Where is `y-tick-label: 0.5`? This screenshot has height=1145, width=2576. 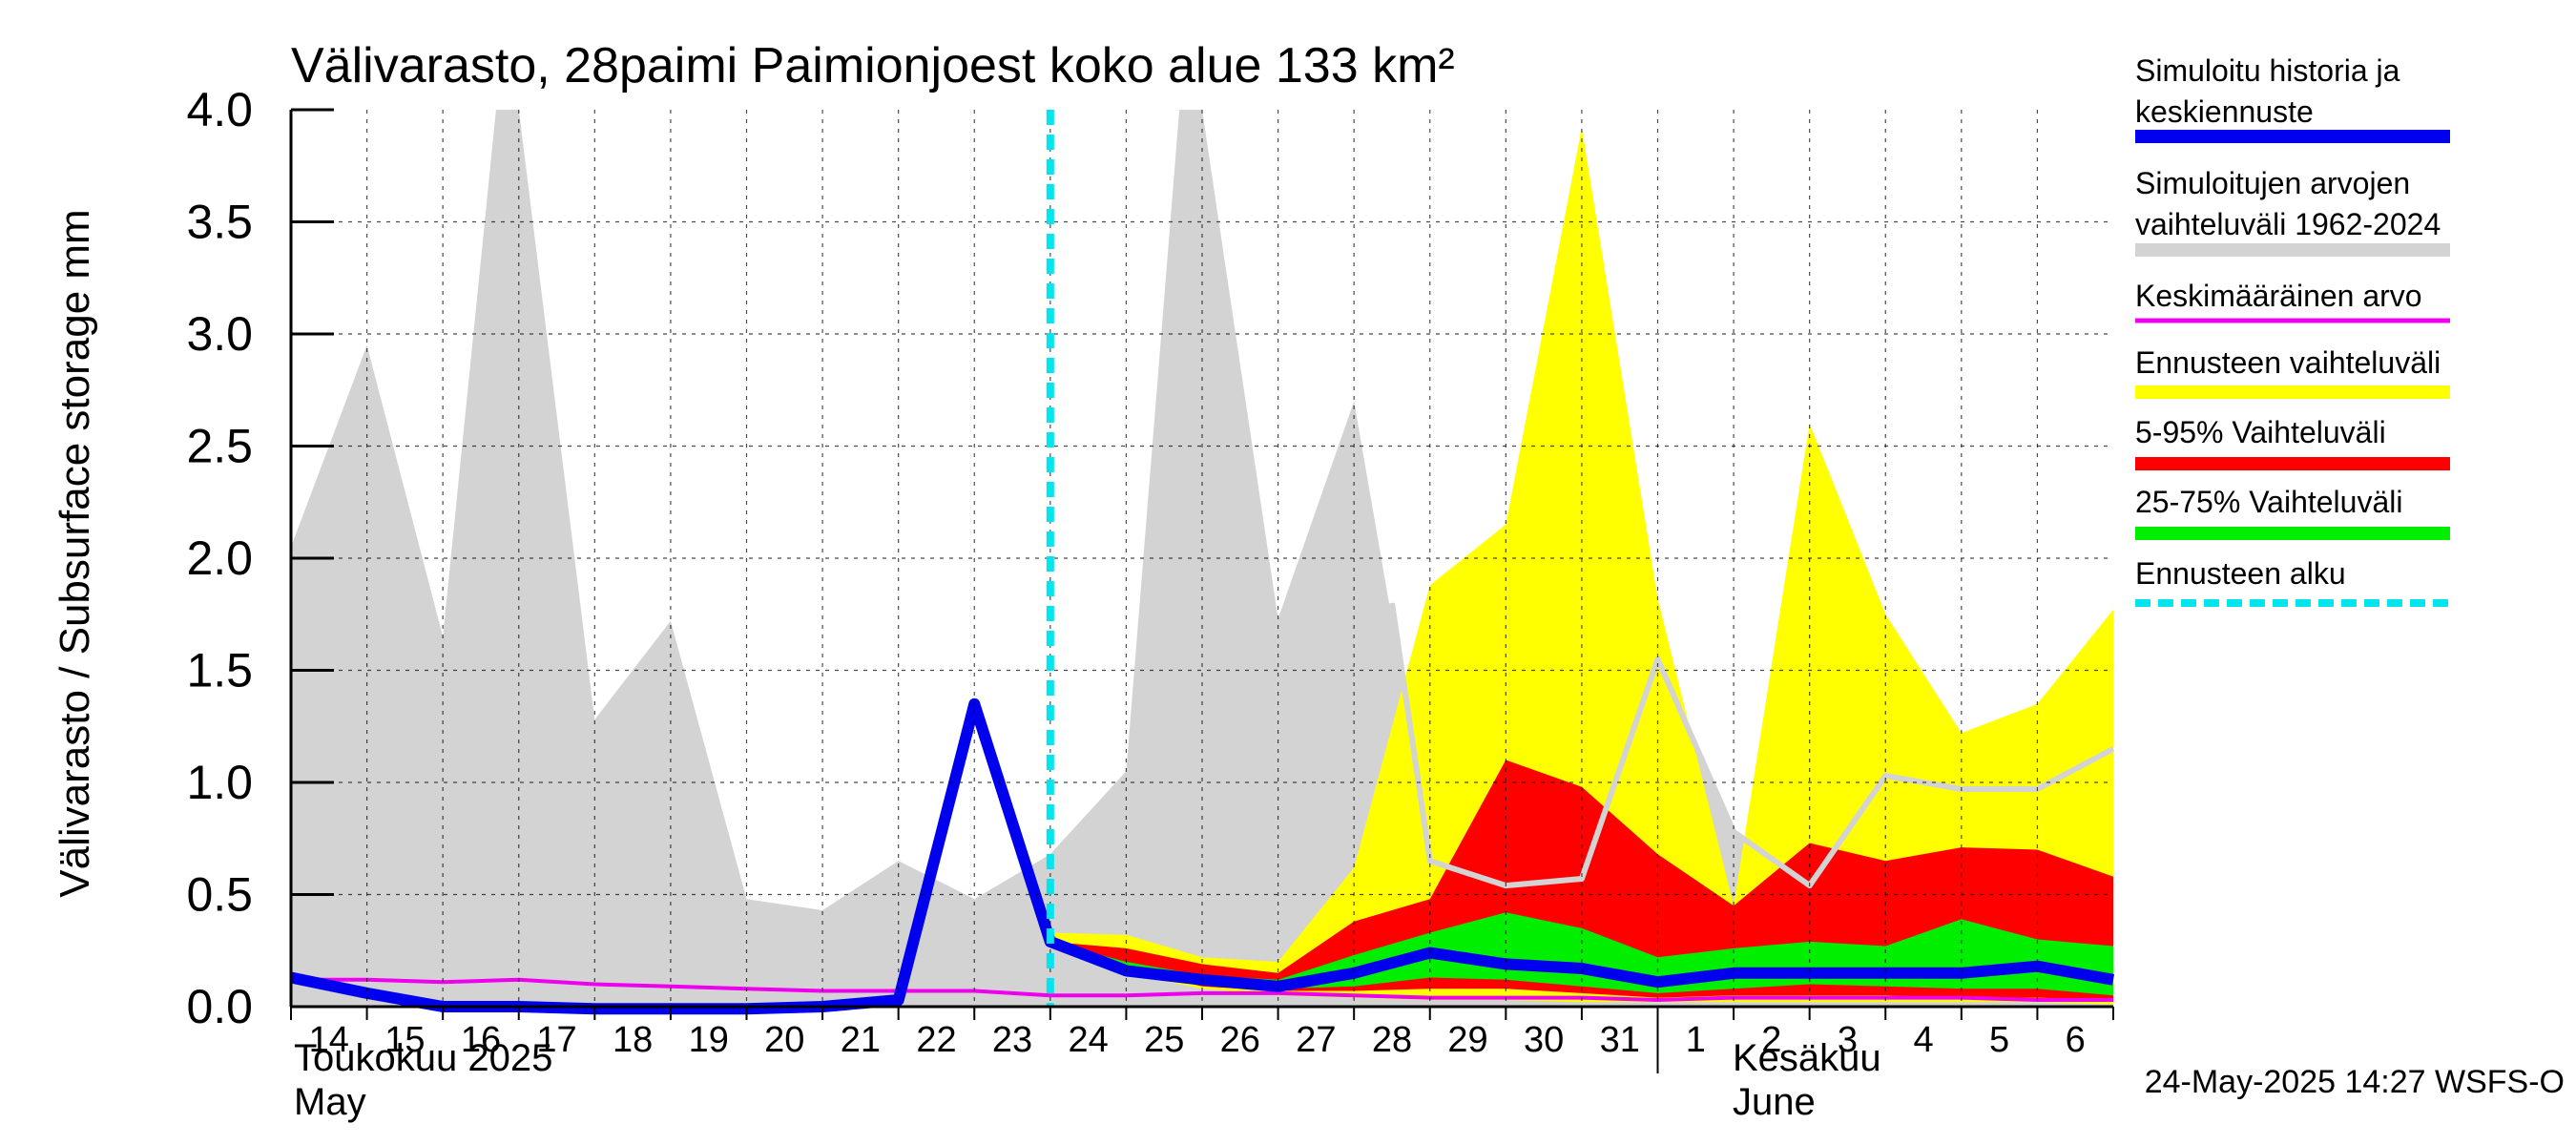 y-tick-label: 0.5 is located at coordinates (219, 895).